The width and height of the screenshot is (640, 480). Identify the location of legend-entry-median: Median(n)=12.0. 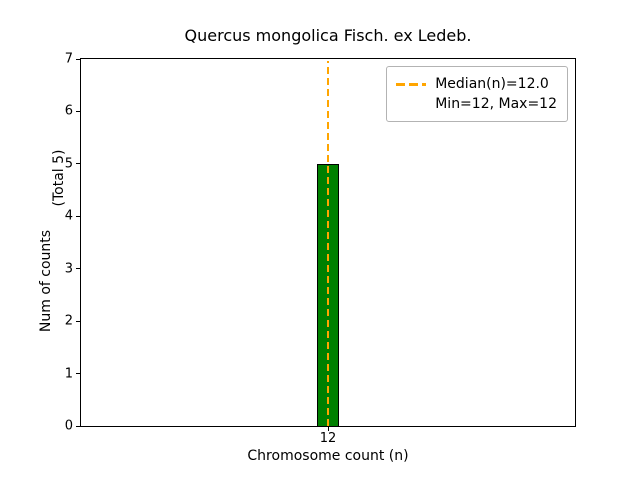
(476, 84).